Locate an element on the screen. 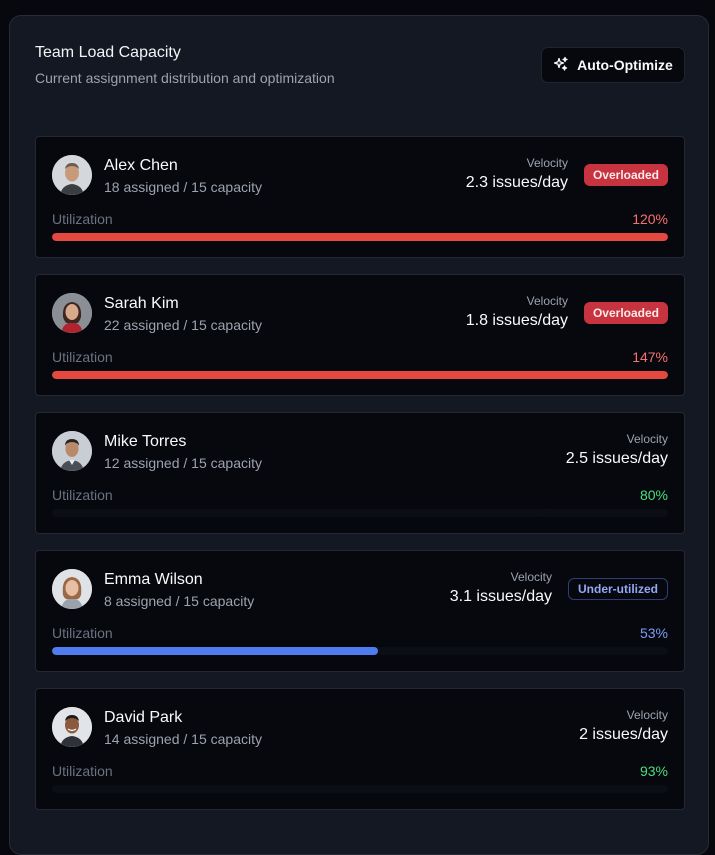 The image size is (715, 855). auto-optimize-button: Auto-Optimize is located at coordinates (613, 65).